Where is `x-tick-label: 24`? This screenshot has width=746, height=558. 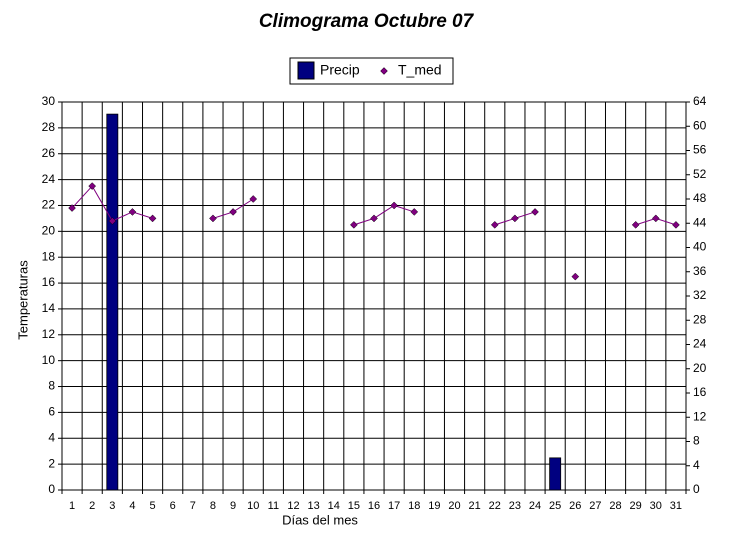 x-tick-label: 24 is located at coordinates (535, 506).